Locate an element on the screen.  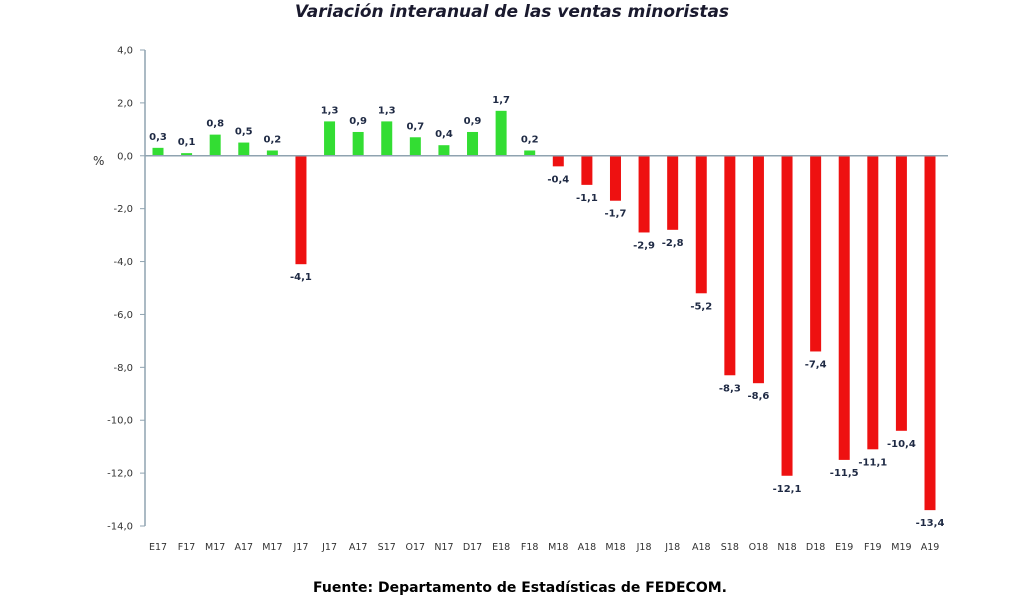
y-tick-label: -2,0 is located at coordinates (123, 209).